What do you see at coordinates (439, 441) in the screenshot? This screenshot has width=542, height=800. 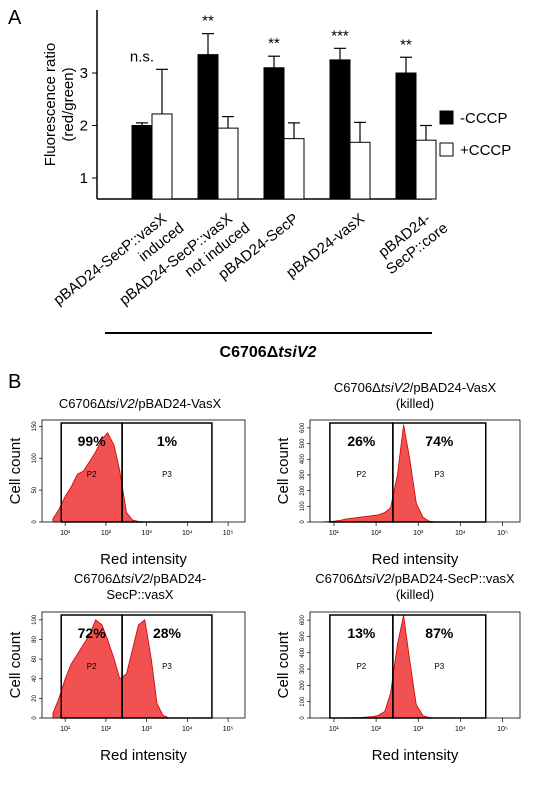 I see `gate-percent: 74%` at bounding box center [439, 441].